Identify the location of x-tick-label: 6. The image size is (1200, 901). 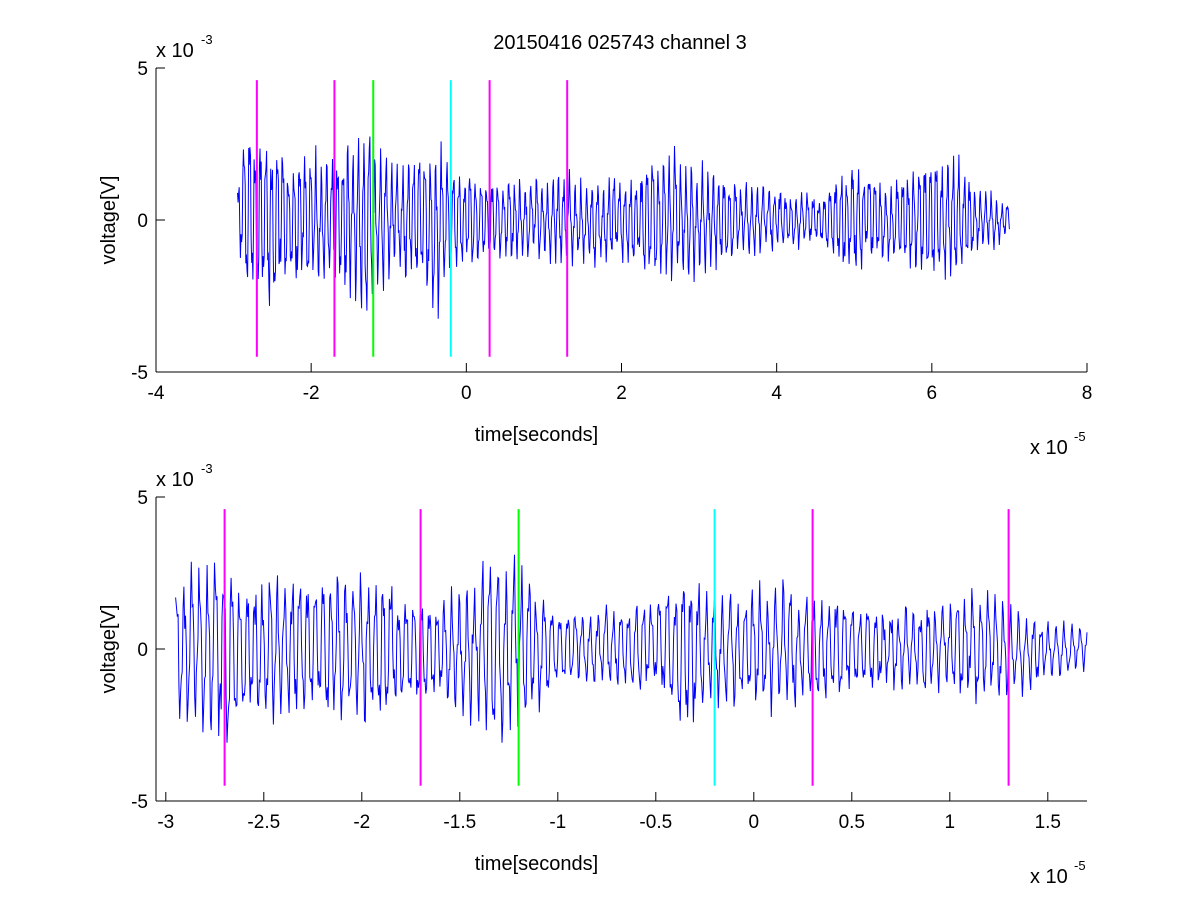
(932, 393).